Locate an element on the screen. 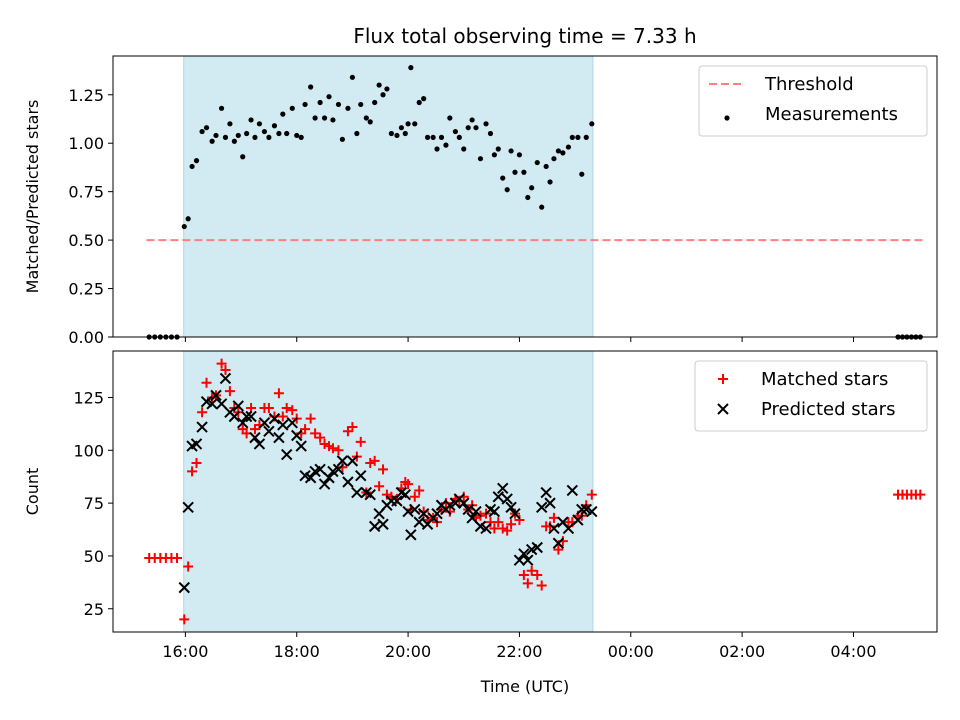 Image resolution: width=960 pixels, height=720 pixels. x-tick-label: 20:00 is located at coordinates (408, 651).